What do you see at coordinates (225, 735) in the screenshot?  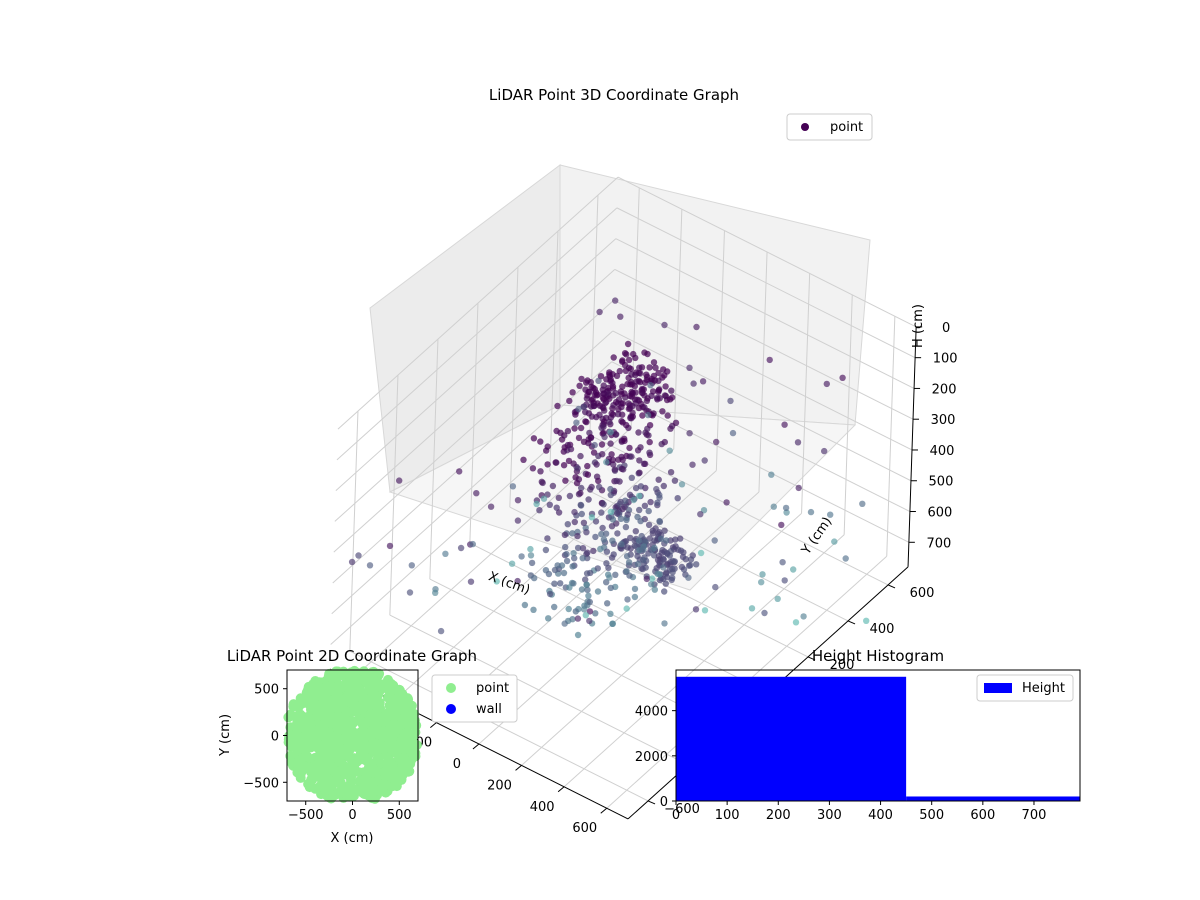 I see `ylabel-2d: Y (cm)` at bounding box center [225, 735].